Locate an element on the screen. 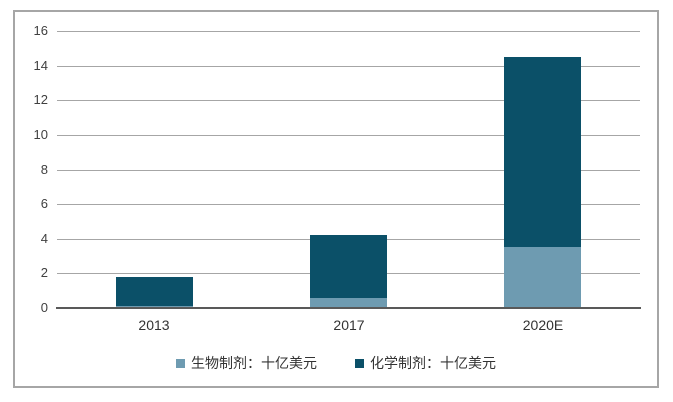  y-axis-tick-2: 2 is located at coordinates (44, 272).